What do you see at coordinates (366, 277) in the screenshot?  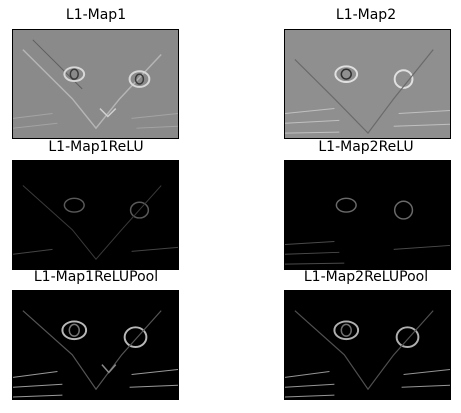 I see `panel-title-l1-map2relupool: L1-Map2ReLUPool` at bounding box center [366, 277].